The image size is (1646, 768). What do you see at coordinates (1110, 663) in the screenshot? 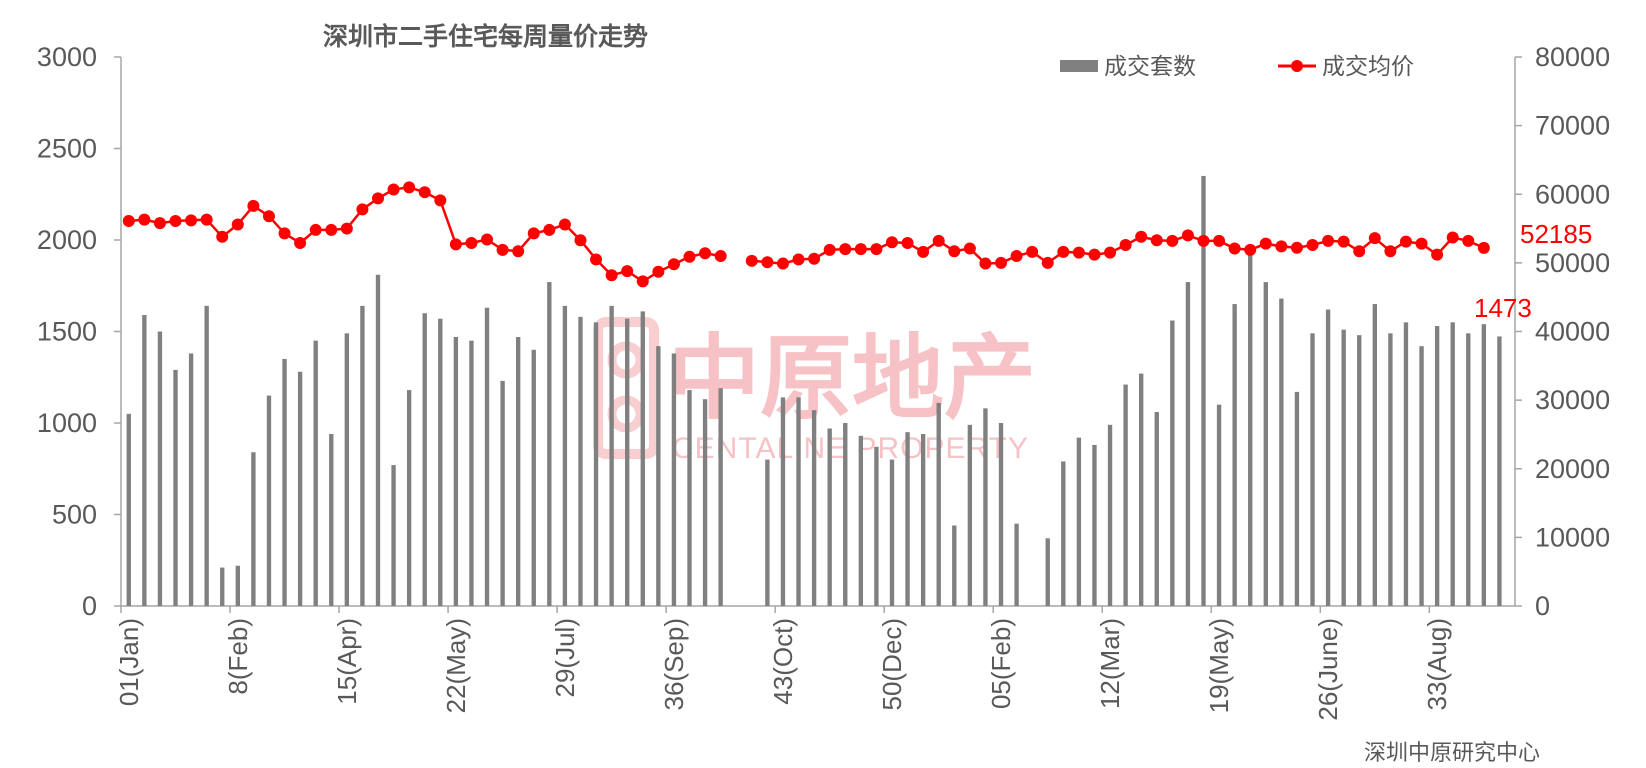
I see `x-tick-label: 12(Mar)` at bounding box center [1110, 663].